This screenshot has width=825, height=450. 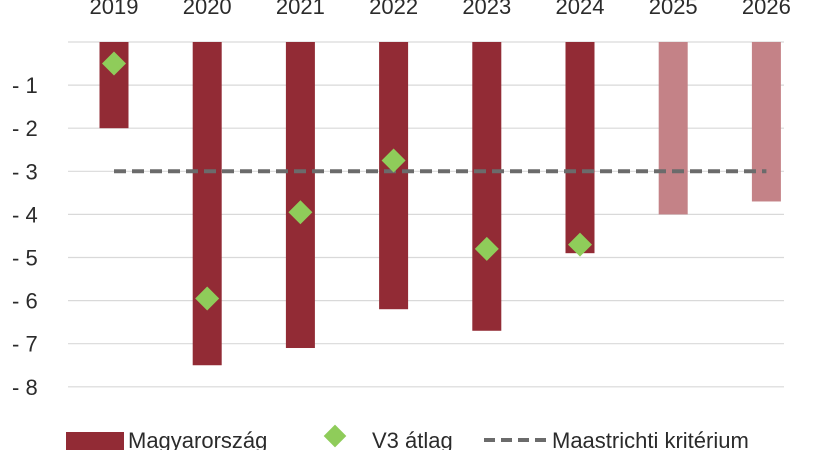 What do you see at coordinates (25, 128) in the screenshot?
I see `y-tick-label: - 2` at bounding box center [25, 128].